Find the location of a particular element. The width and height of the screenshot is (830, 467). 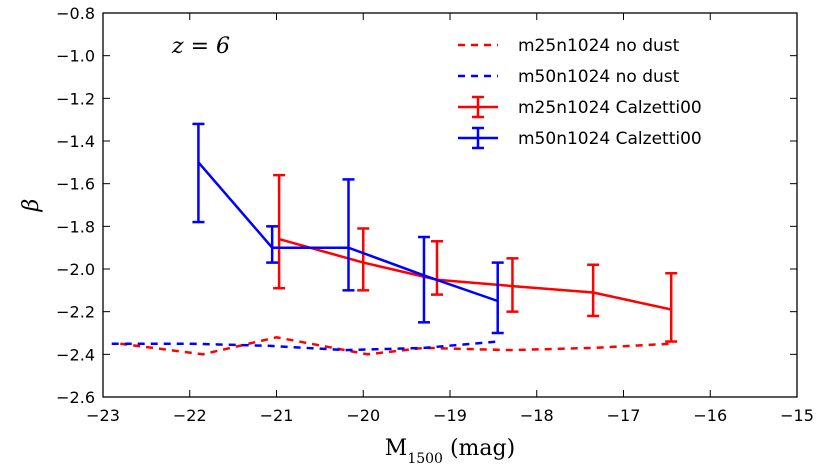

legend-label: m50n1024 Calzetti00 is located at coordinates (610, 139).